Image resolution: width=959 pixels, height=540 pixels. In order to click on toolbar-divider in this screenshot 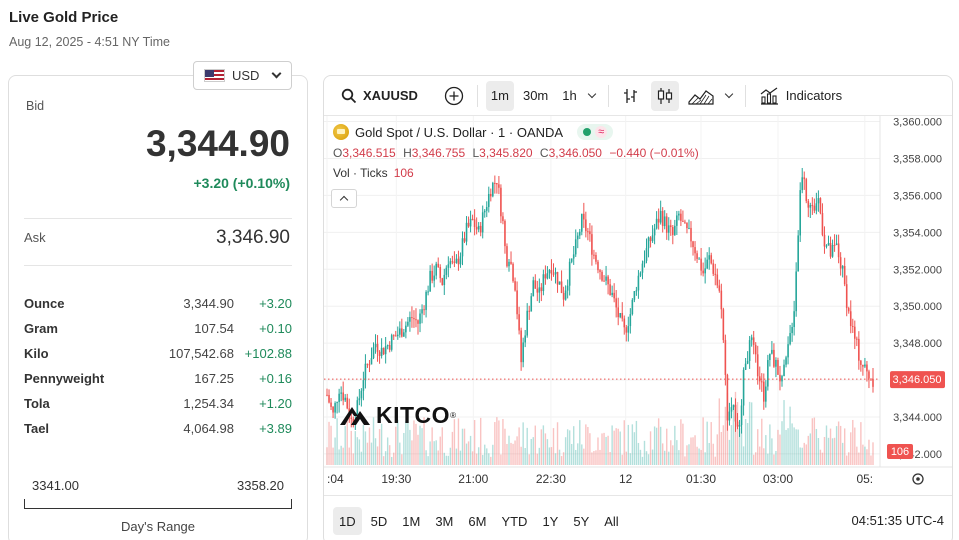, I will do `click(608, 95)`.